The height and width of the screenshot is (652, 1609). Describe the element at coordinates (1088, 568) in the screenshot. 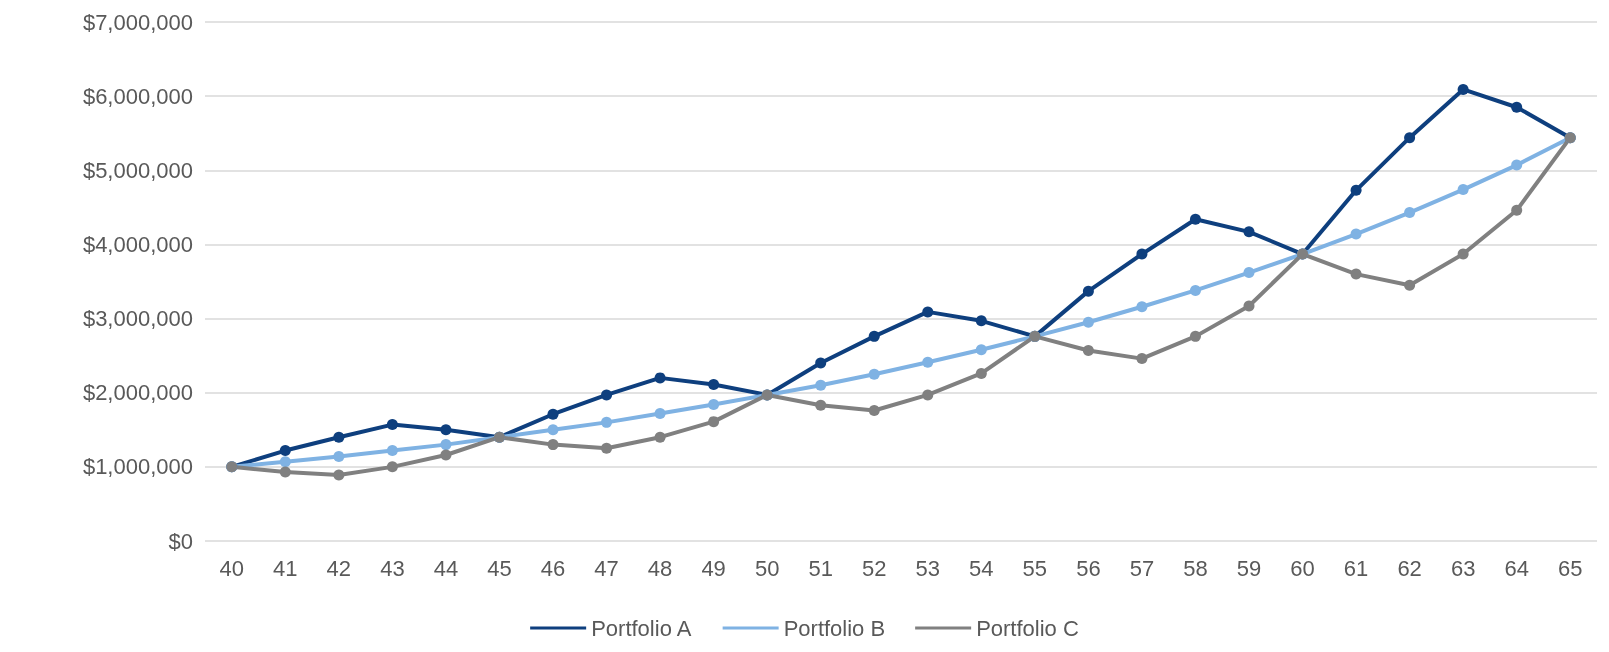

I see `x-tick-label: 56` at that location.